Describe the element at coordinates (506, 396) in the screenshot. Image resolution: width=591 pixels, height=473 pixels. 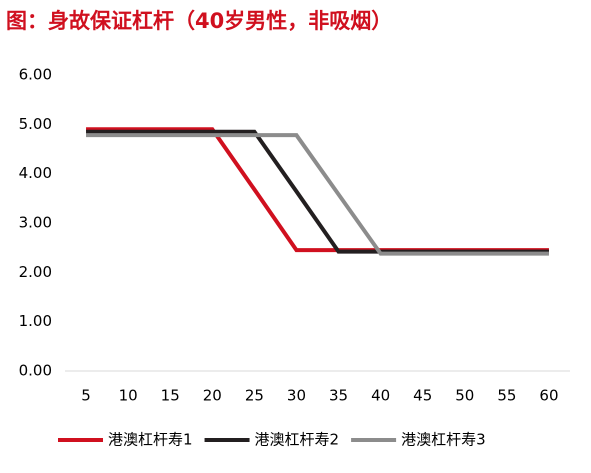
I see `x-tick-label: 55` at that location.